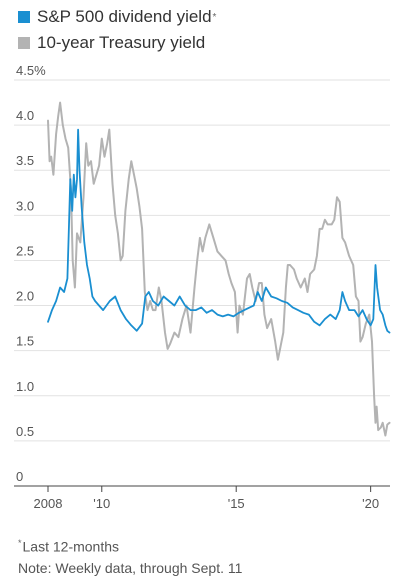 Image resolution: width=404 pixels, height=579 pixels. Describe the element at coordinates (130, 567) in the screenshot. I see `data-note: Note: Weekly data, through Sept. 11` at that location.